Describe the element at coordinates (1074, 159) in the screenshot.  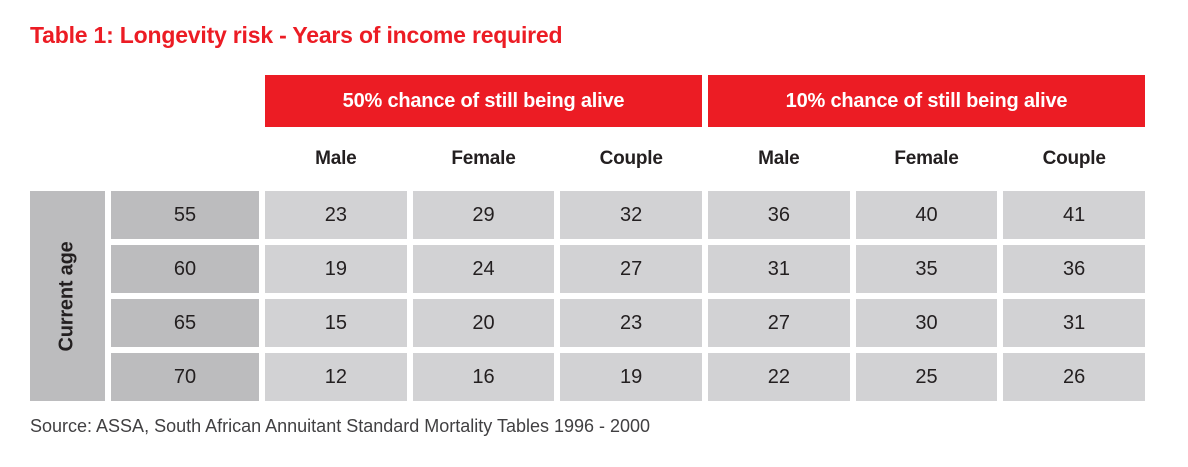
I see `column-header-couple-10: Couple` at that location.